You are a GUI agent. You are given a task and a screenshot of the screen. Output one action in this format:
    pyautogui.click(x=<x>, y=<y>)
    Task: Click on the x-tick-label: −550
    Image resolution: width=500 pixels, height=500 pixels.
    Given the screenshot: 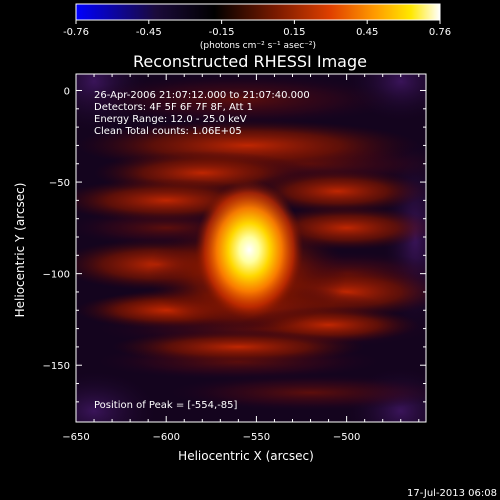 What is the action you would take?
    pyautogui.click(x=256, y=437)
    